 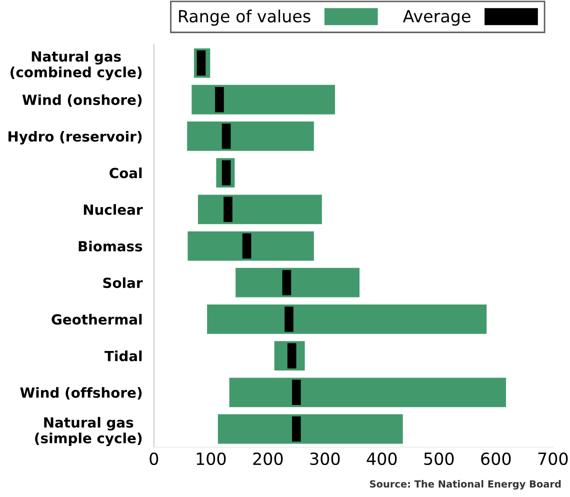 What do you see at coordinates (244, 18) in the screenshot?
I see `legend-label: Range of values` at bounding box center [244, 18].